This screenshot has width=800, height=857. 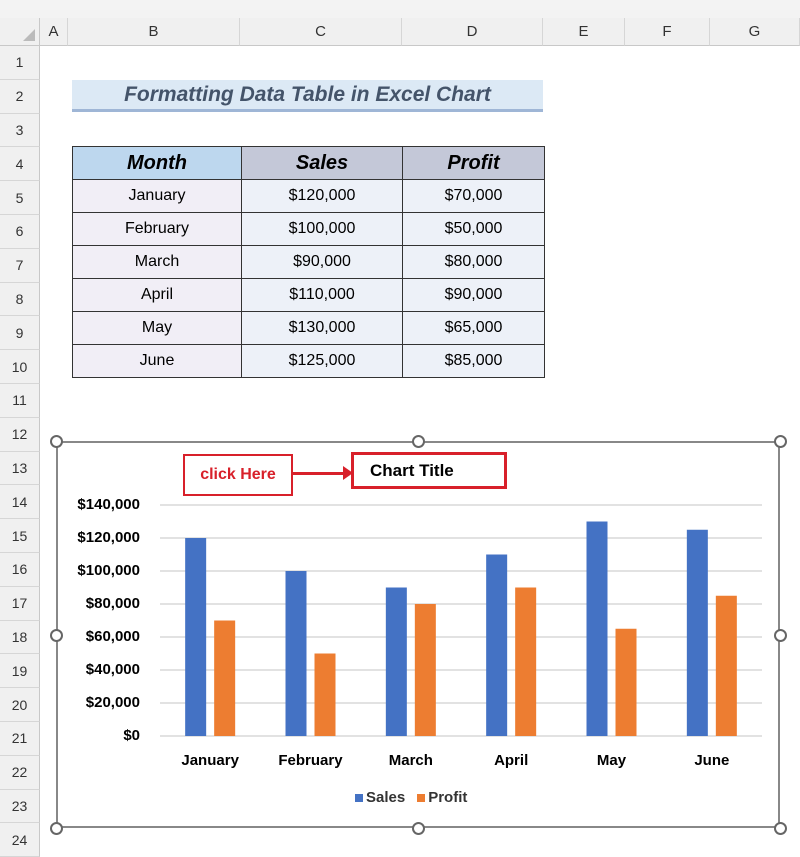 I want to click on sales-cell: $125,000, so click(x=322, y=361).